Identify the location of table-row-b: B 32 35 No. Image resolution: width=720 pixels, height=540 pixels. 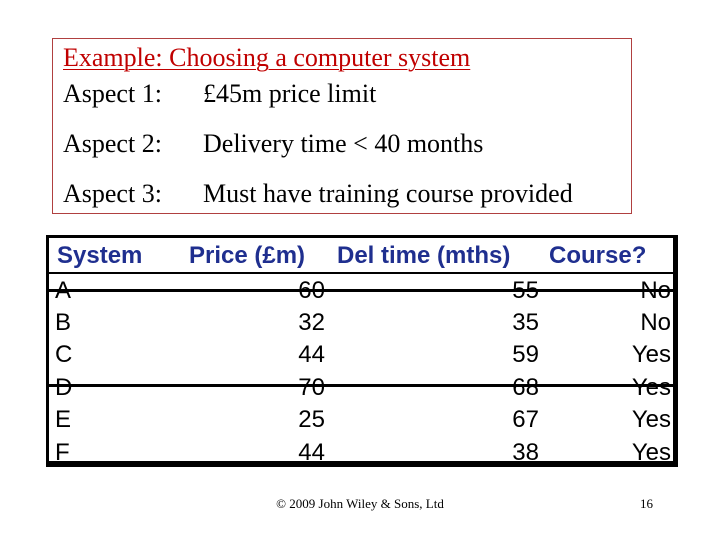
(362, 323).